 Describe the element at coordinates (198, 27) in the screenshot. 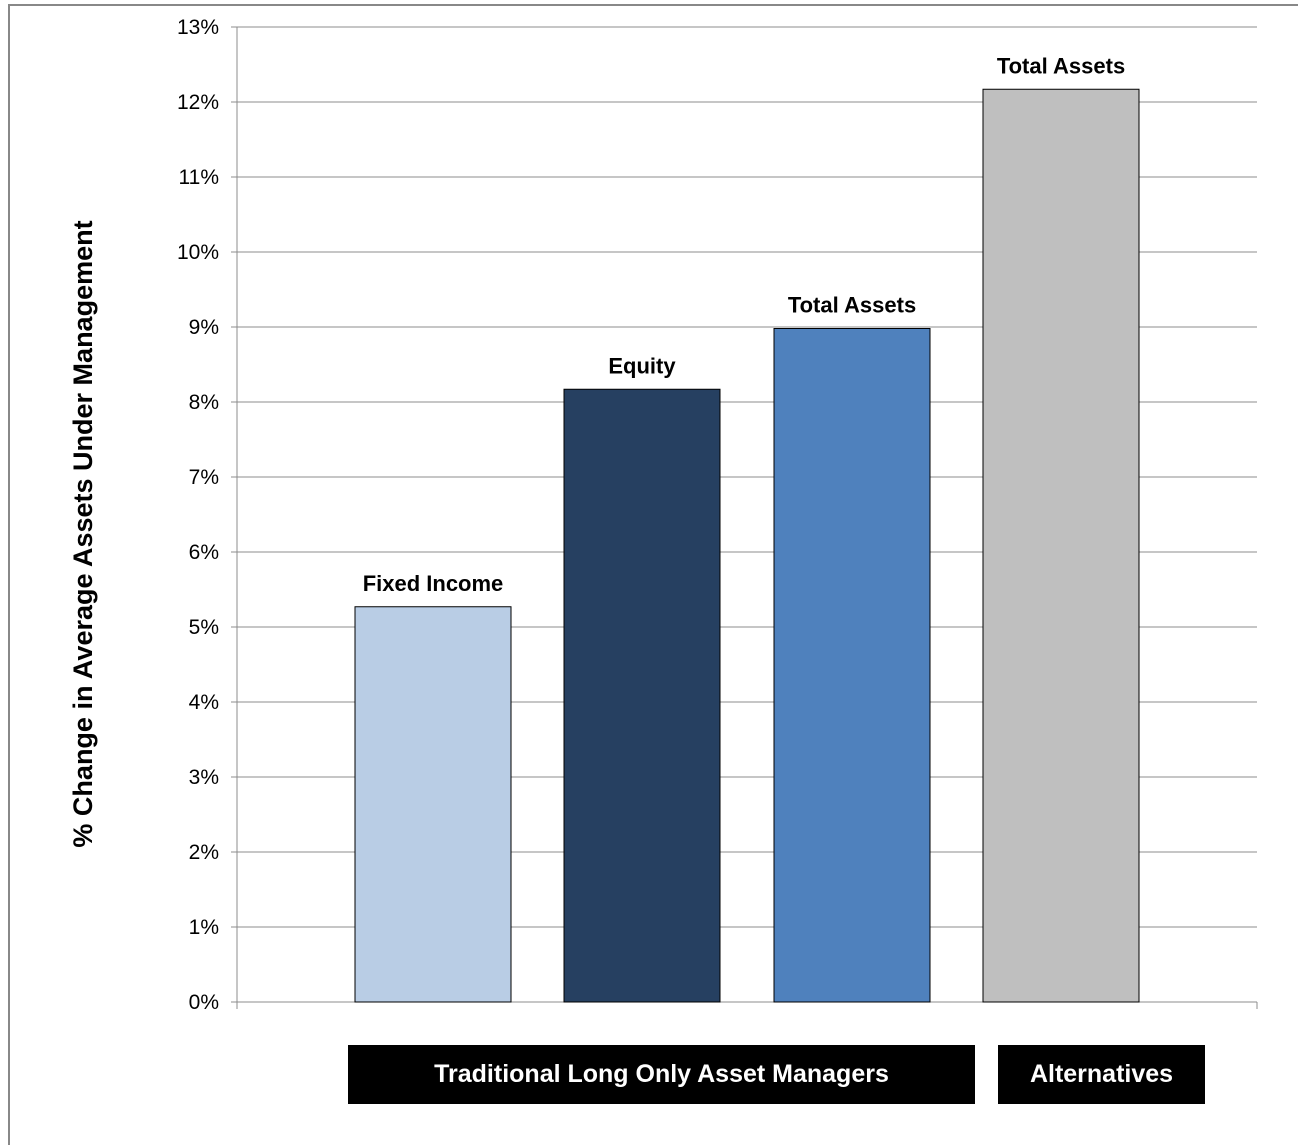

I see `y-tick-label: 13%` at that location.